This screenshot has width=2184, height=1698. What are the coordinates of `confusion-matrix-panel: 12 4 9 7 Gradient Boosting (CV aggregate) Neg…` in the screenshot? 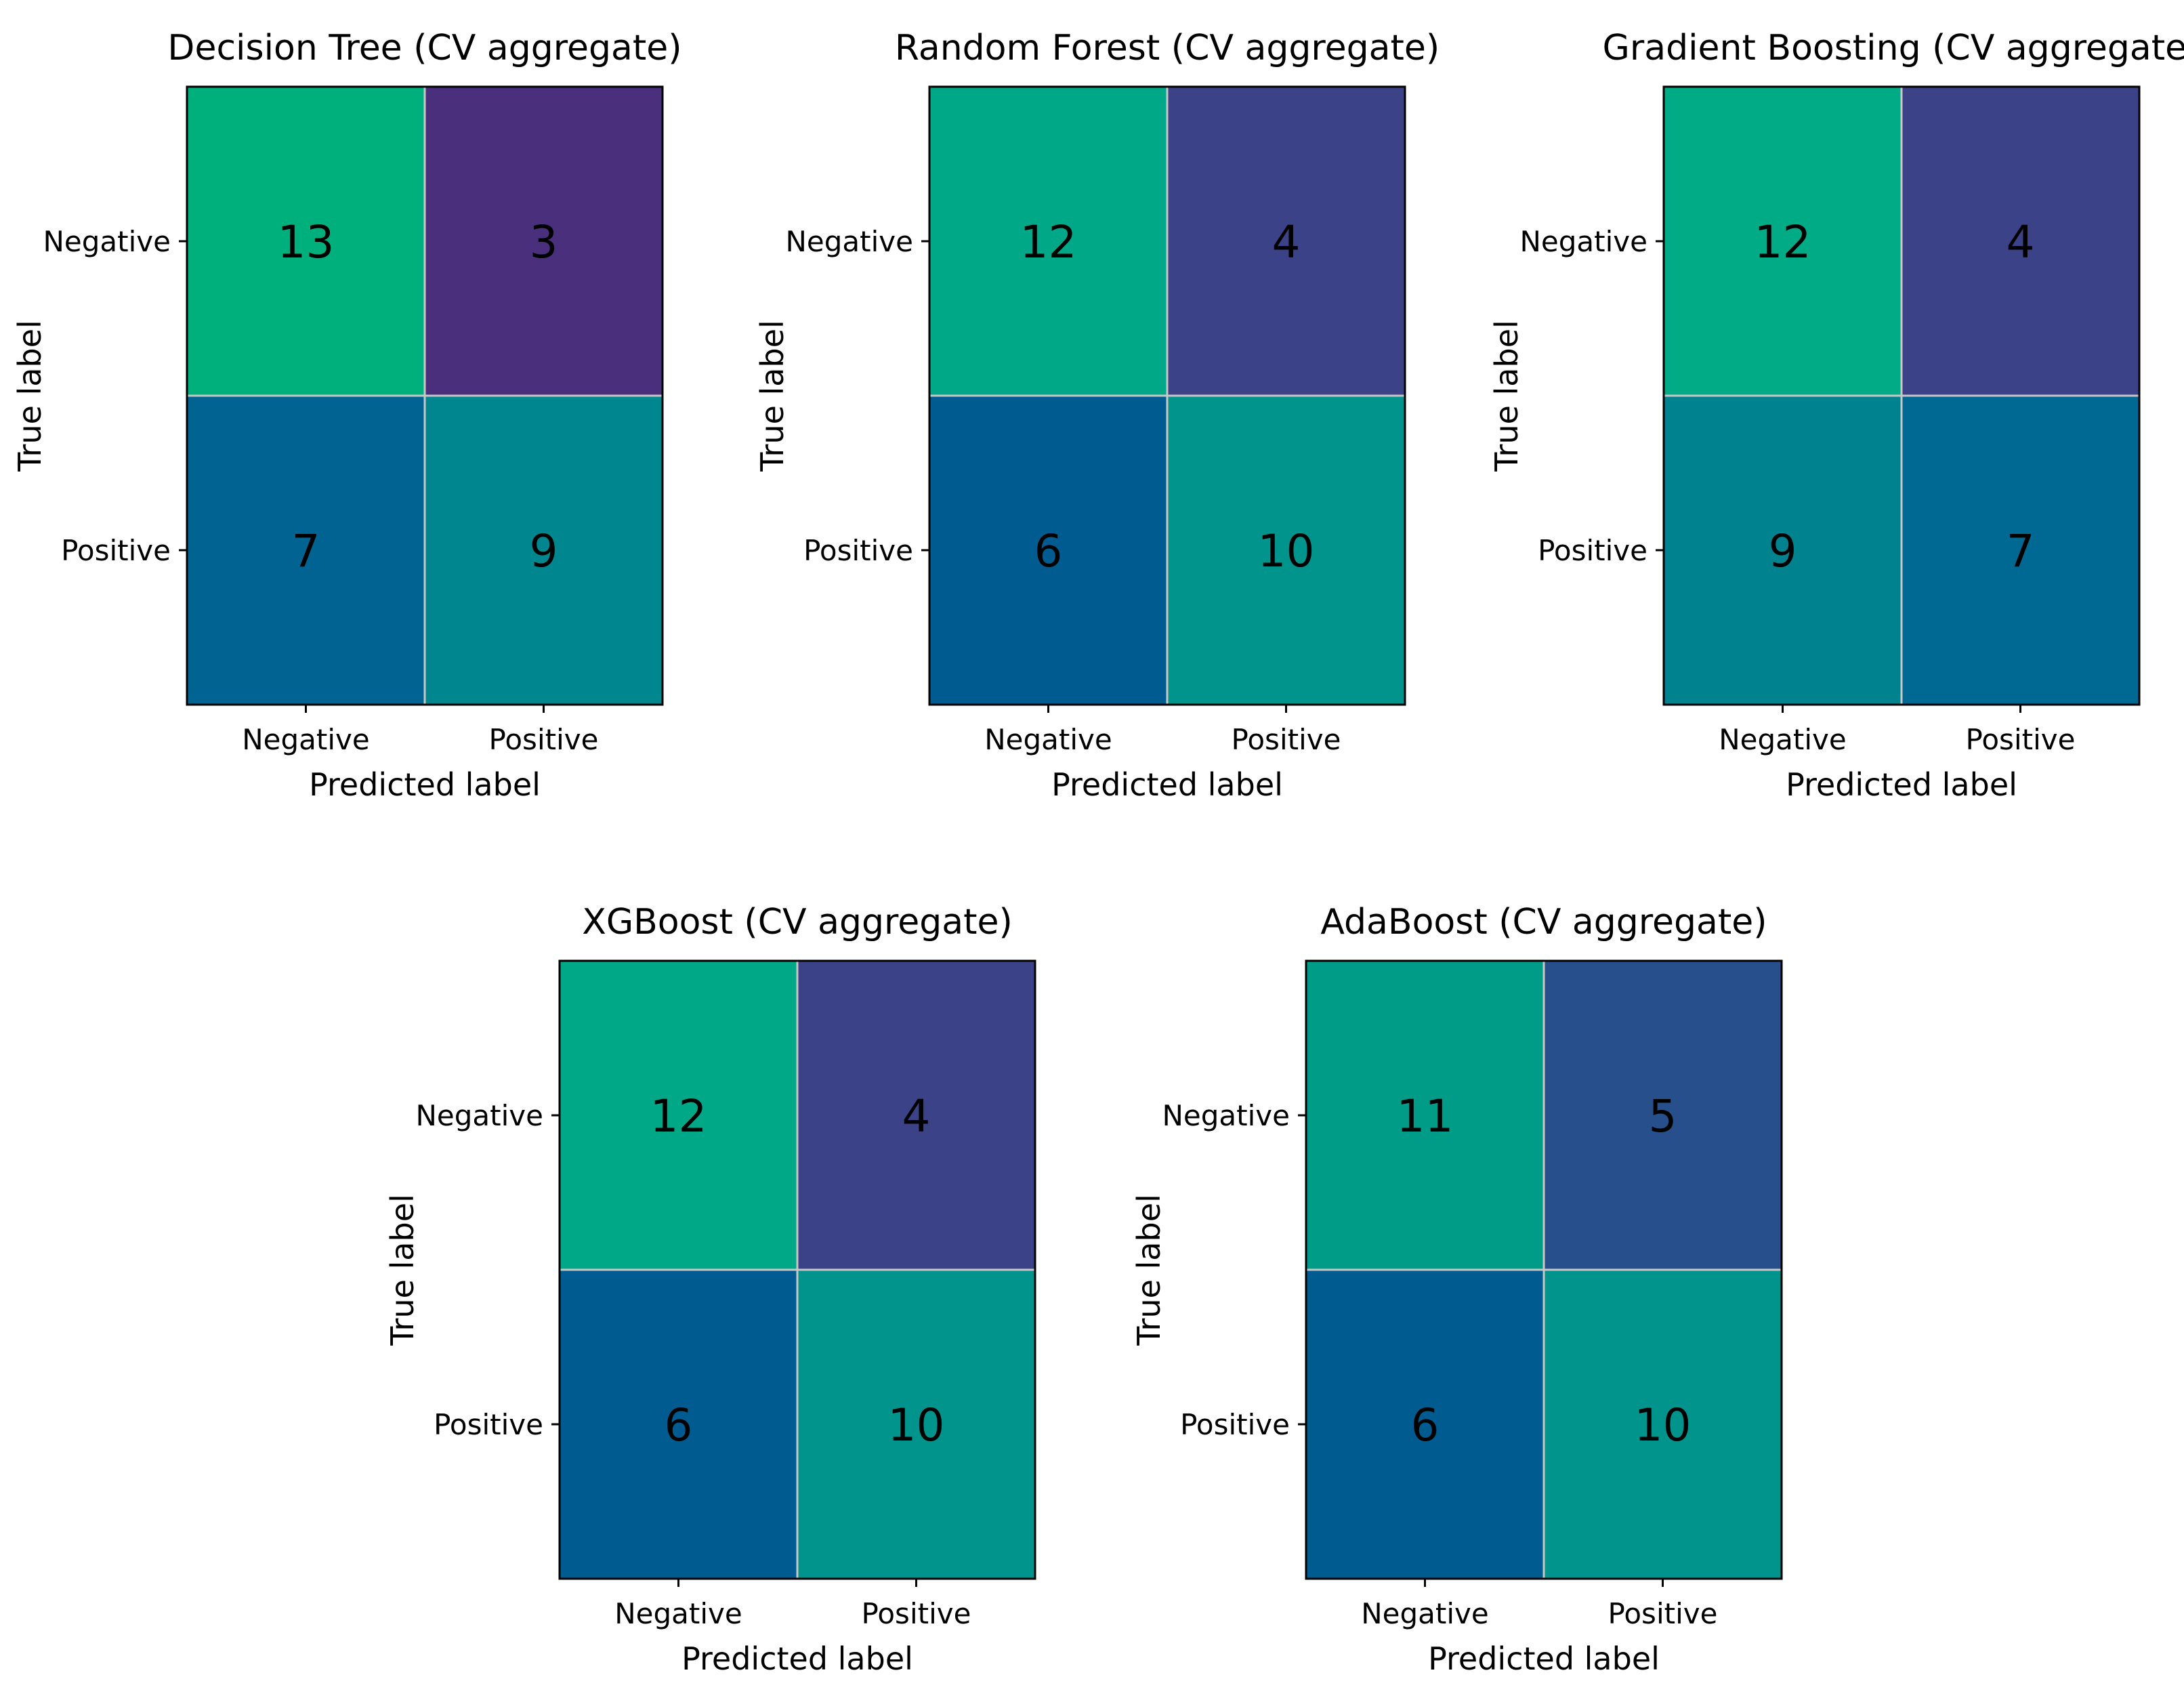 It's located at (1836, 415).